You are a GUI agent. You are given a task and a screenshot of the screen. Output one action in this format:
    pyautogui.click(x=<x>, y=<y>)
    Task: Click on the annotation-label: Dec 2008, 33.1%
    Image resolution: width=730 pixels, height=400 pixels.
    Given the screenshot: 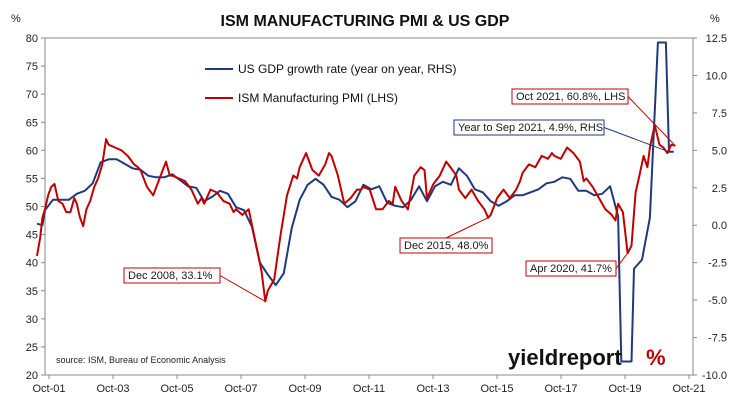 What is the action you would take?
    pyautogui.click(x=170, y=276)
    